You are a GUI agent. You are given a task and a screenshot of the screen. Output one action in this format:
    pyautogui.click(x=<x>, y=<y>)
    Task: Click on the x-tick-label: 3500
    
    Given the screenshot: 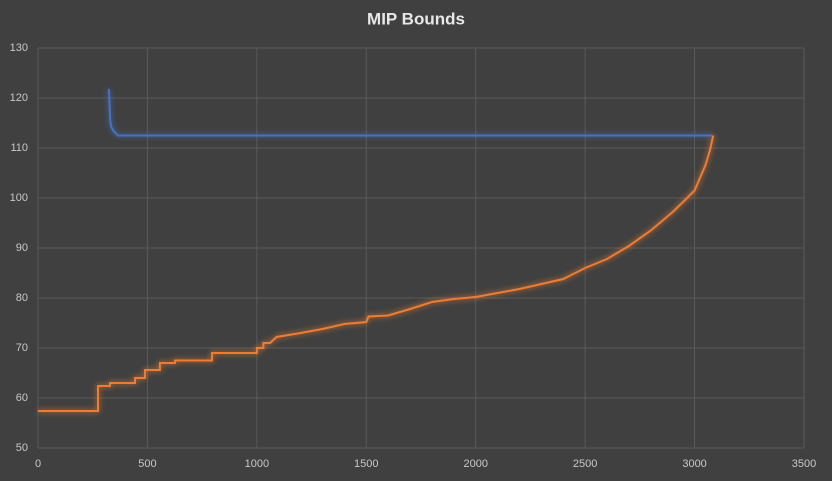 What is the action you would take?
    pyautogui.click(x=804, y=464)
    